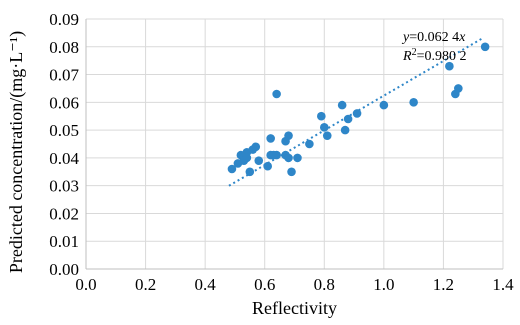 This screenshot has width=520, height=325. I want to click on r2-value: =0.980 2, so click(442, 56).